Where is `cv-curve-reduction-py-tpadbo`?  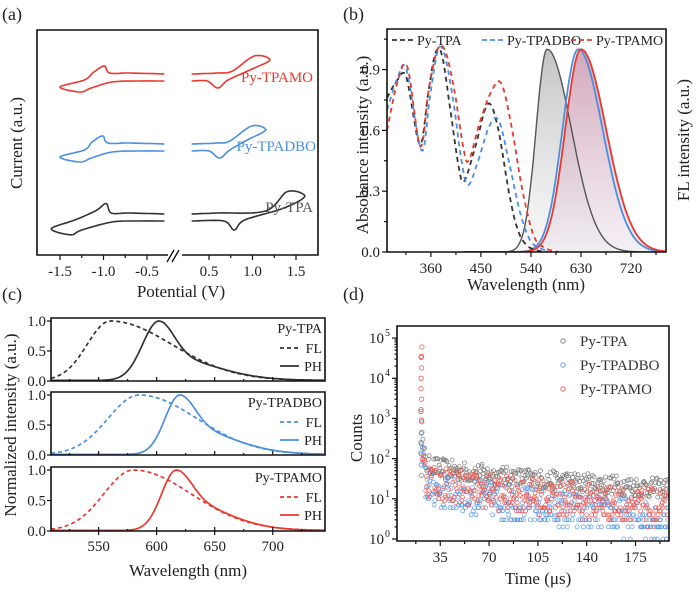
cv-curve-reduction-py-tpadbo is located at coordinates (112, 149).